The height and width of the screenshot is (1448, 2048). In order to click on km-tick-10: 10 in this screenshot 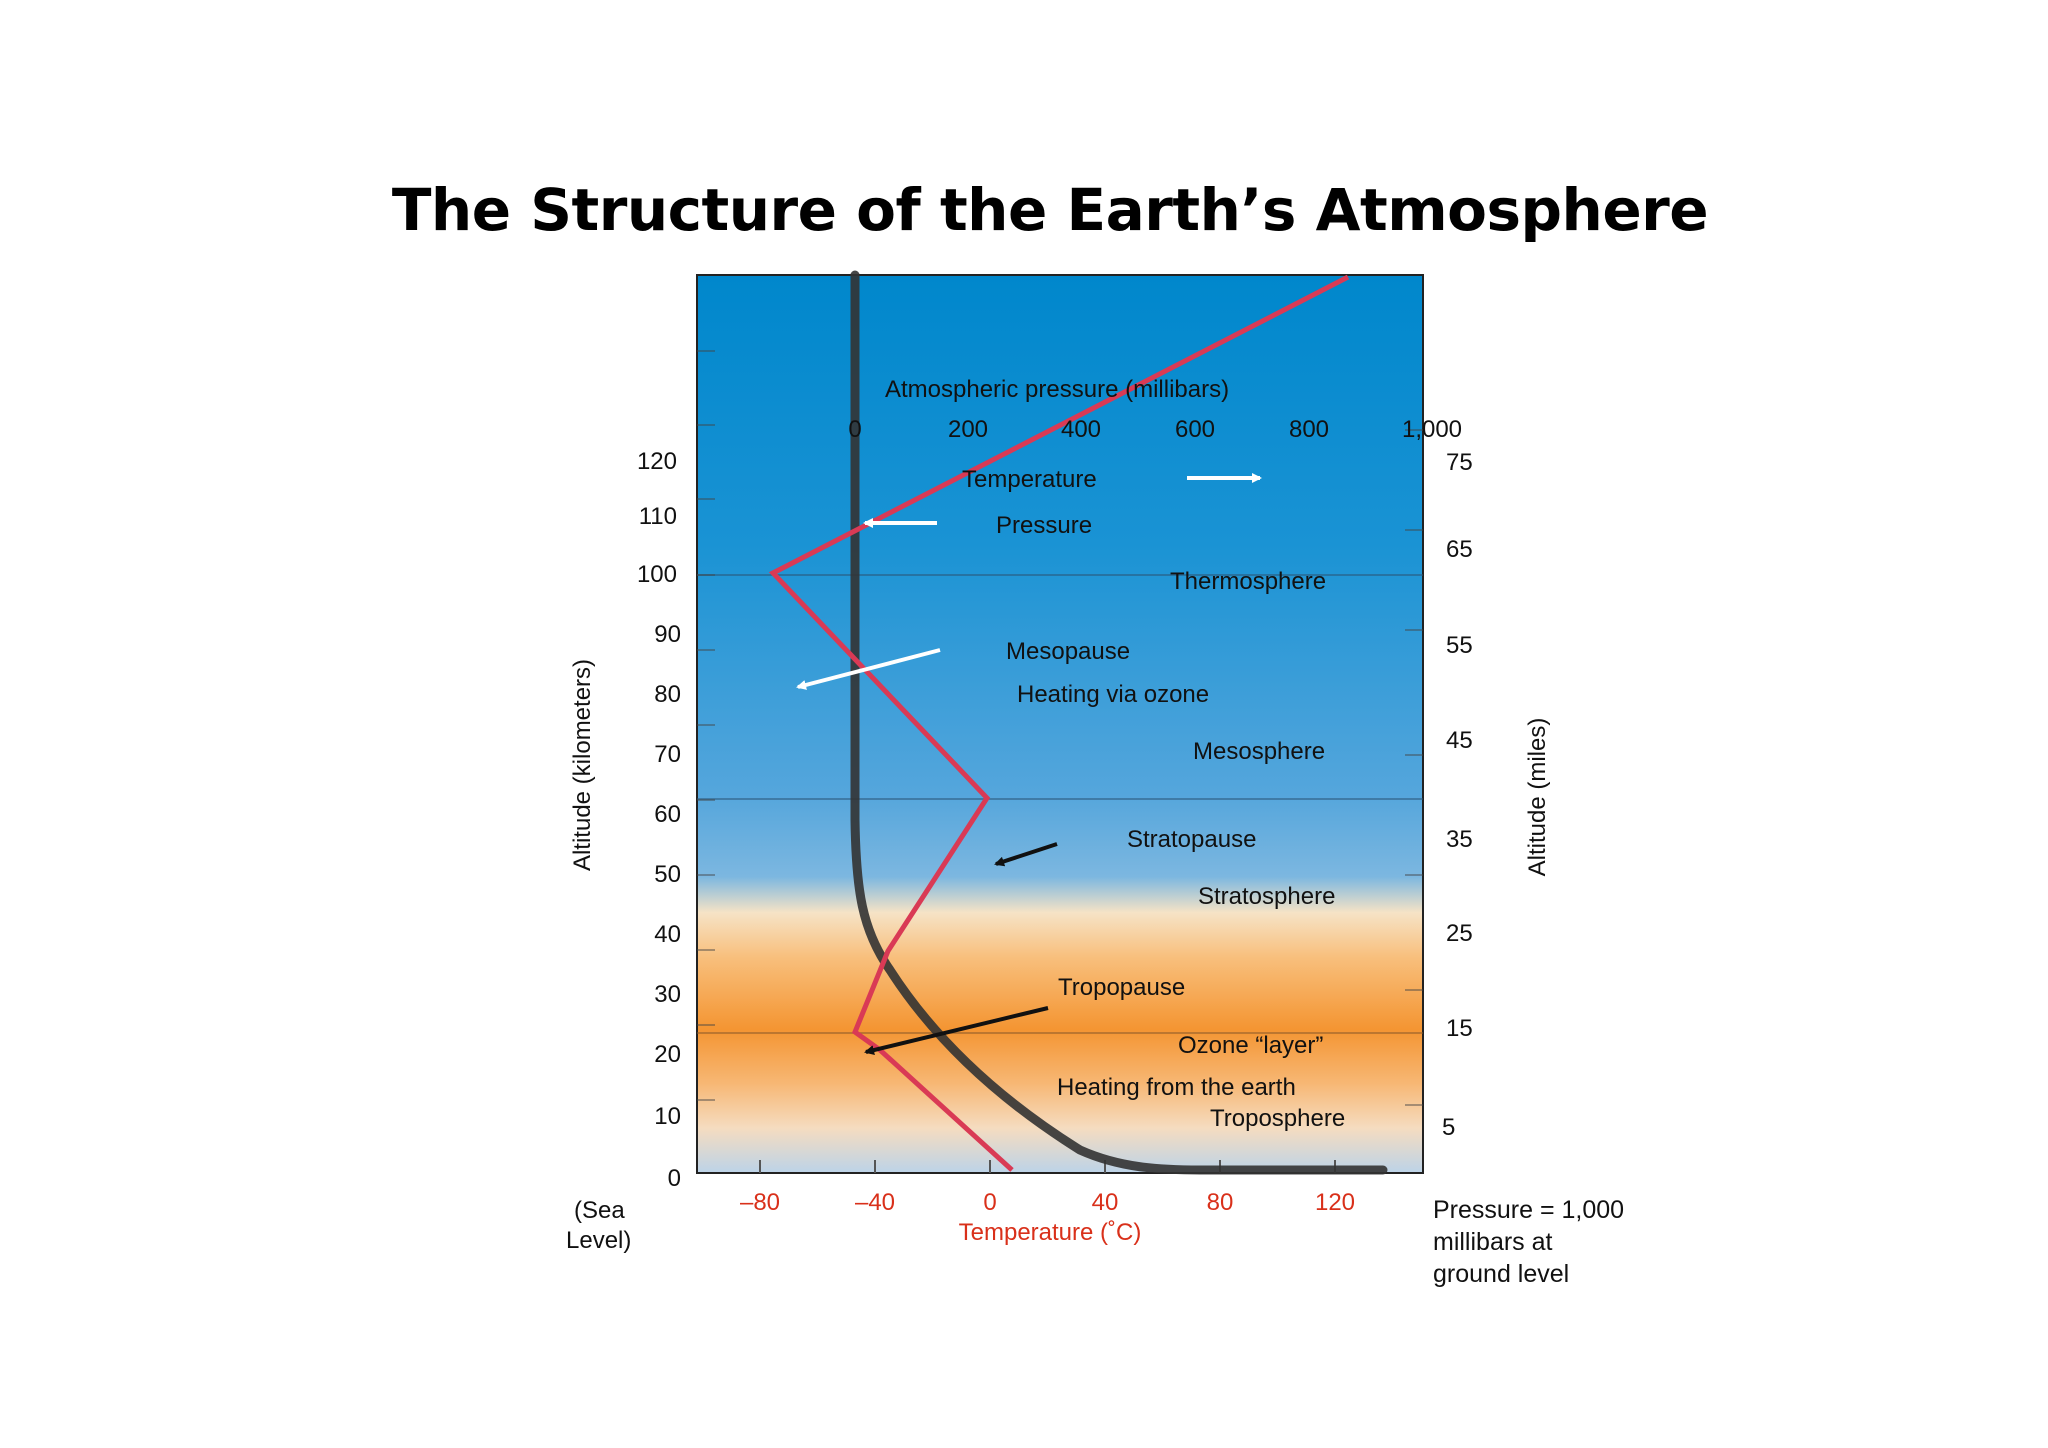, I will do `click(667, 1116)`.